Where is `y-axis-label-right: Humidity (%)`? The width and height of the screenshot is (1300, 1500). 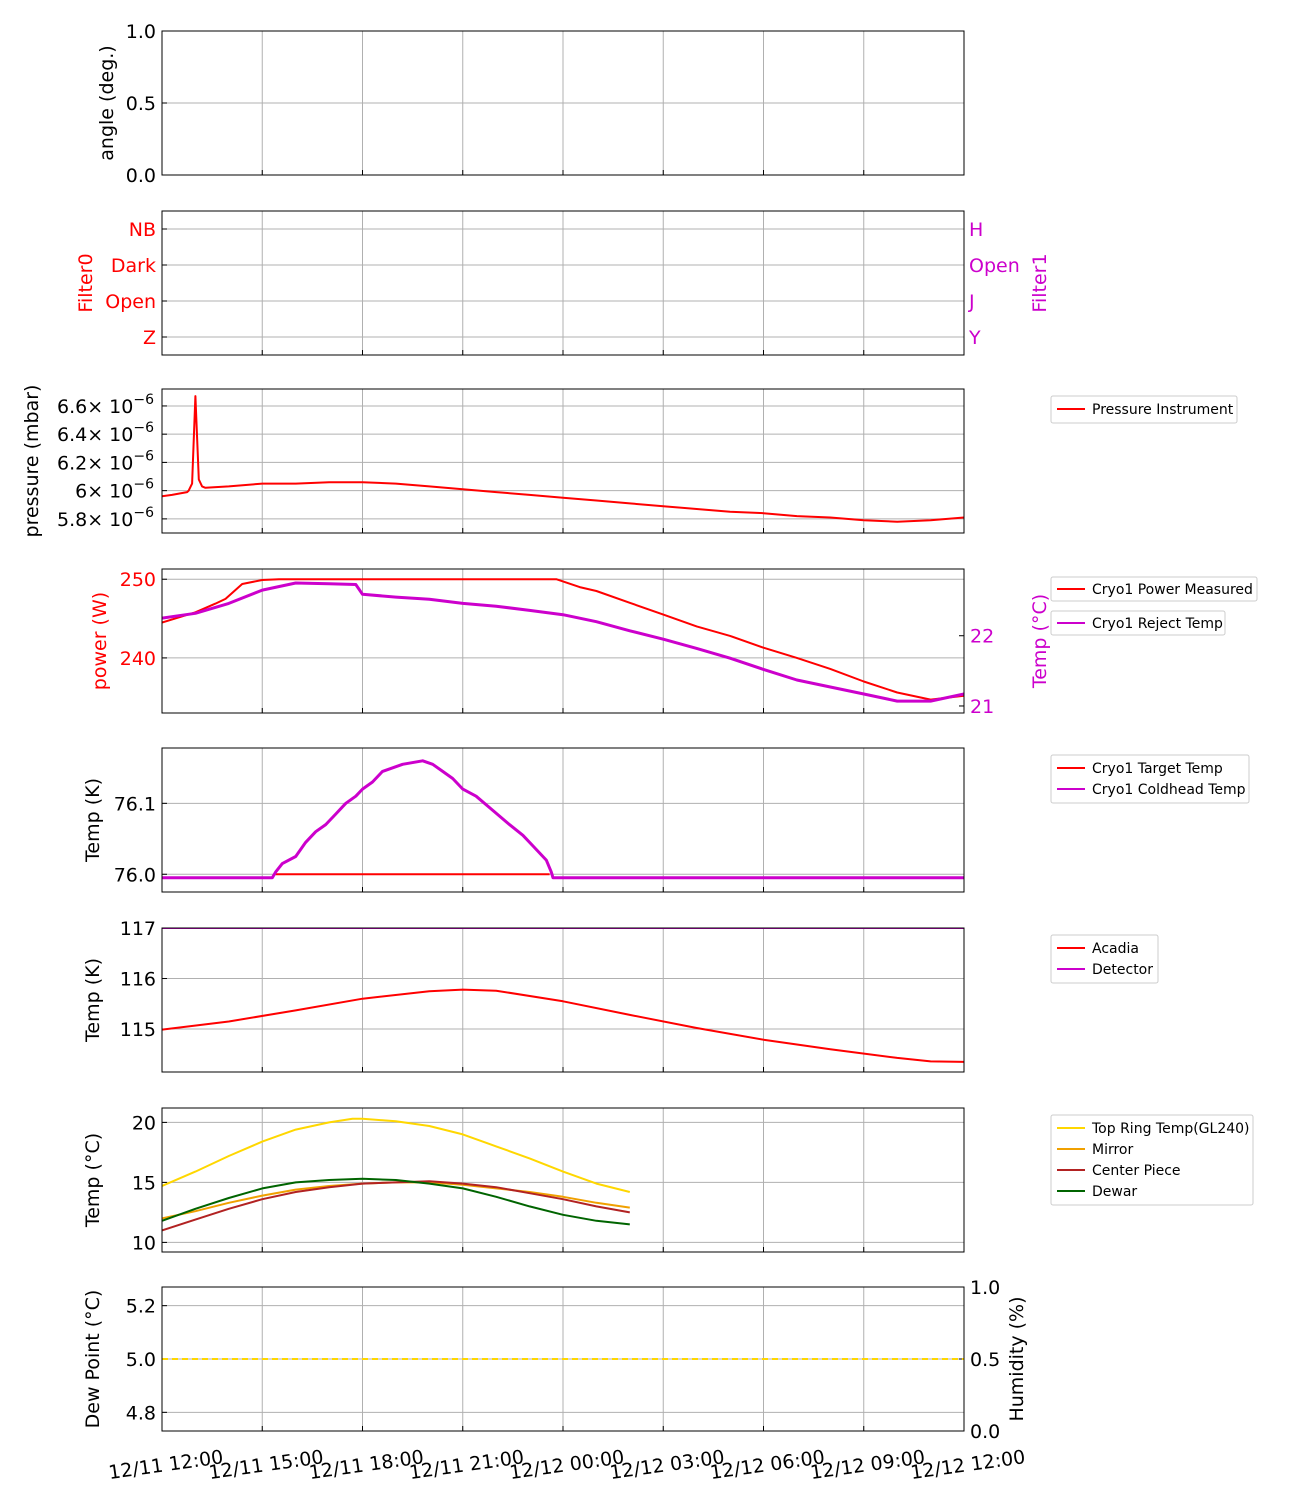
y-axis-label-right: Humidity (%) is located at coordinates (1017, 1358).